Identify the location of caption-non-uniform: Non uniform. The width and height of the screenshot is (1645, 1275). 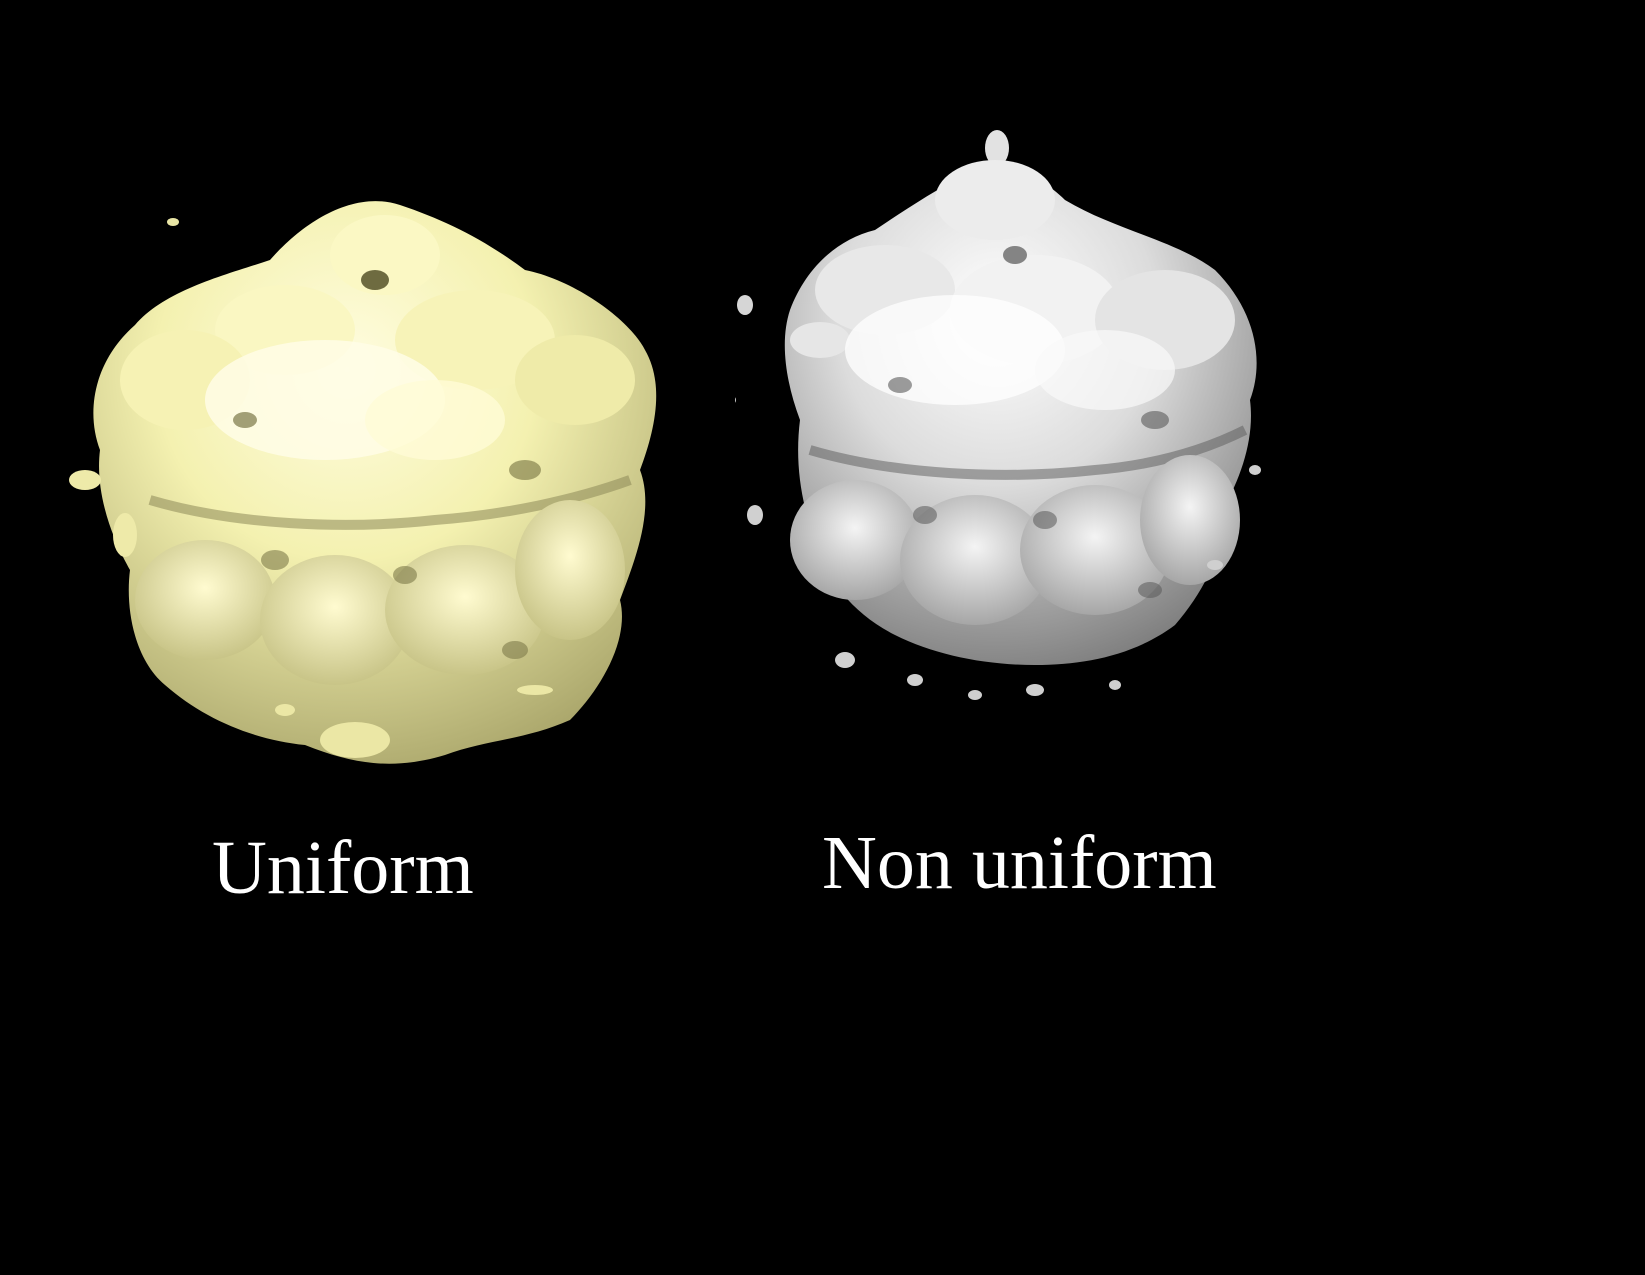
(1019, 863).